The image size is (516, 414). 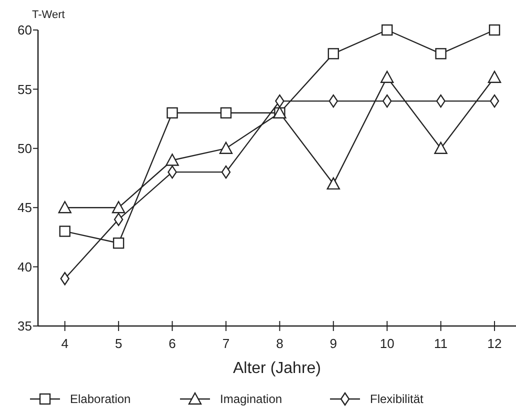 What do you see at coordinates (494, 343) in the screenshot?
I see `x-tick-label: 12` at bounding box center [494, 343].